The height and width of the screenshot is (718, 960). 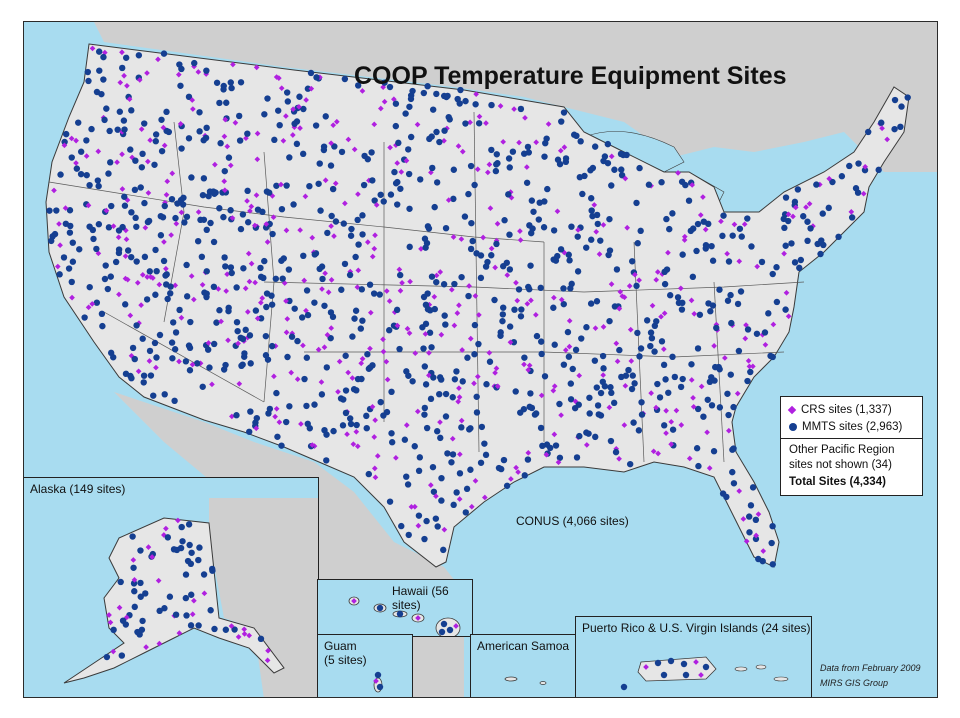 I want to click on legend-crs-label: CRS sites (1,337), so click(x=846, y=410).